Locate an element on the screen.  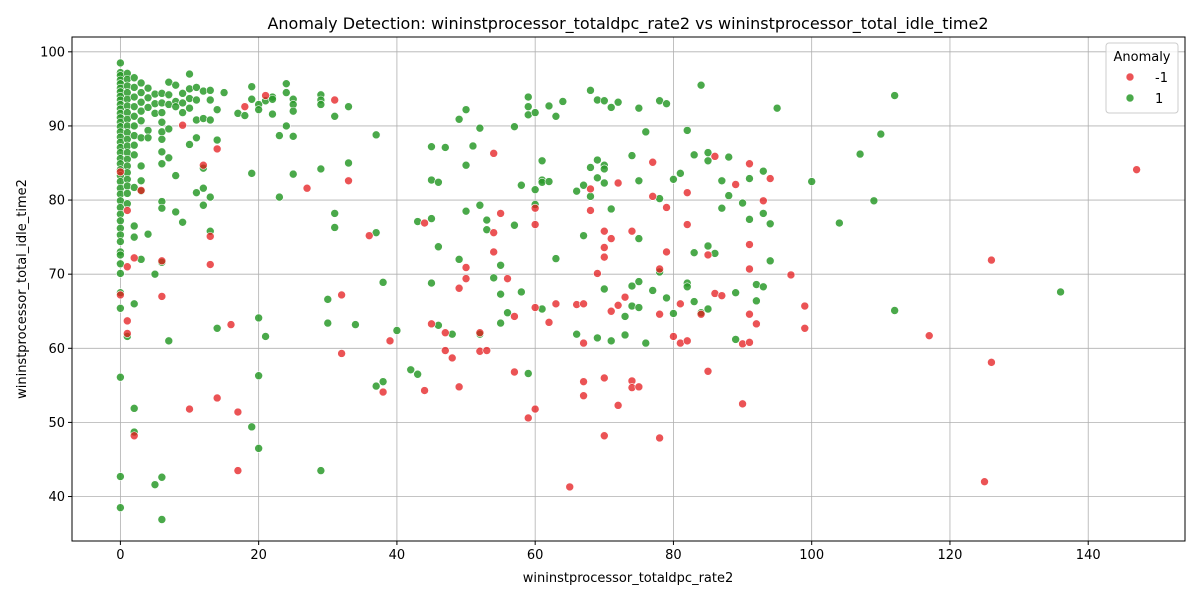
legend-label-normal: 1 is located at coordinates (1159, 99).